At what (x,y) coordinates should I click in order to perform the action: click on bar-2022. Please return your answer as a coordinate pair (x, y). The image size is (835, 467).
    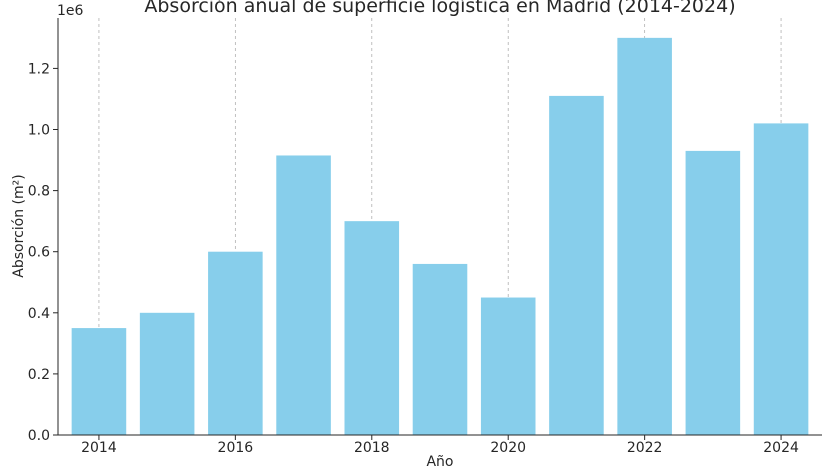
    Looking at the image, I should click on (644, 236).